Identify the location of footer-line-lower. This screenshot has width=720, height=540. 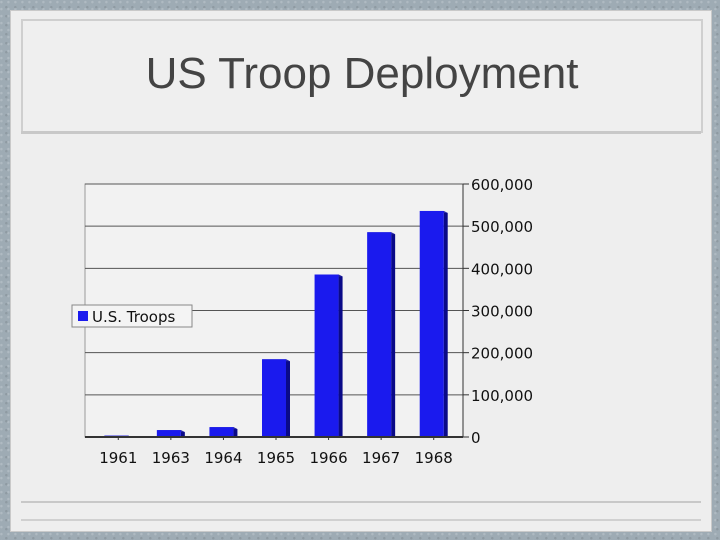
(361, 520).